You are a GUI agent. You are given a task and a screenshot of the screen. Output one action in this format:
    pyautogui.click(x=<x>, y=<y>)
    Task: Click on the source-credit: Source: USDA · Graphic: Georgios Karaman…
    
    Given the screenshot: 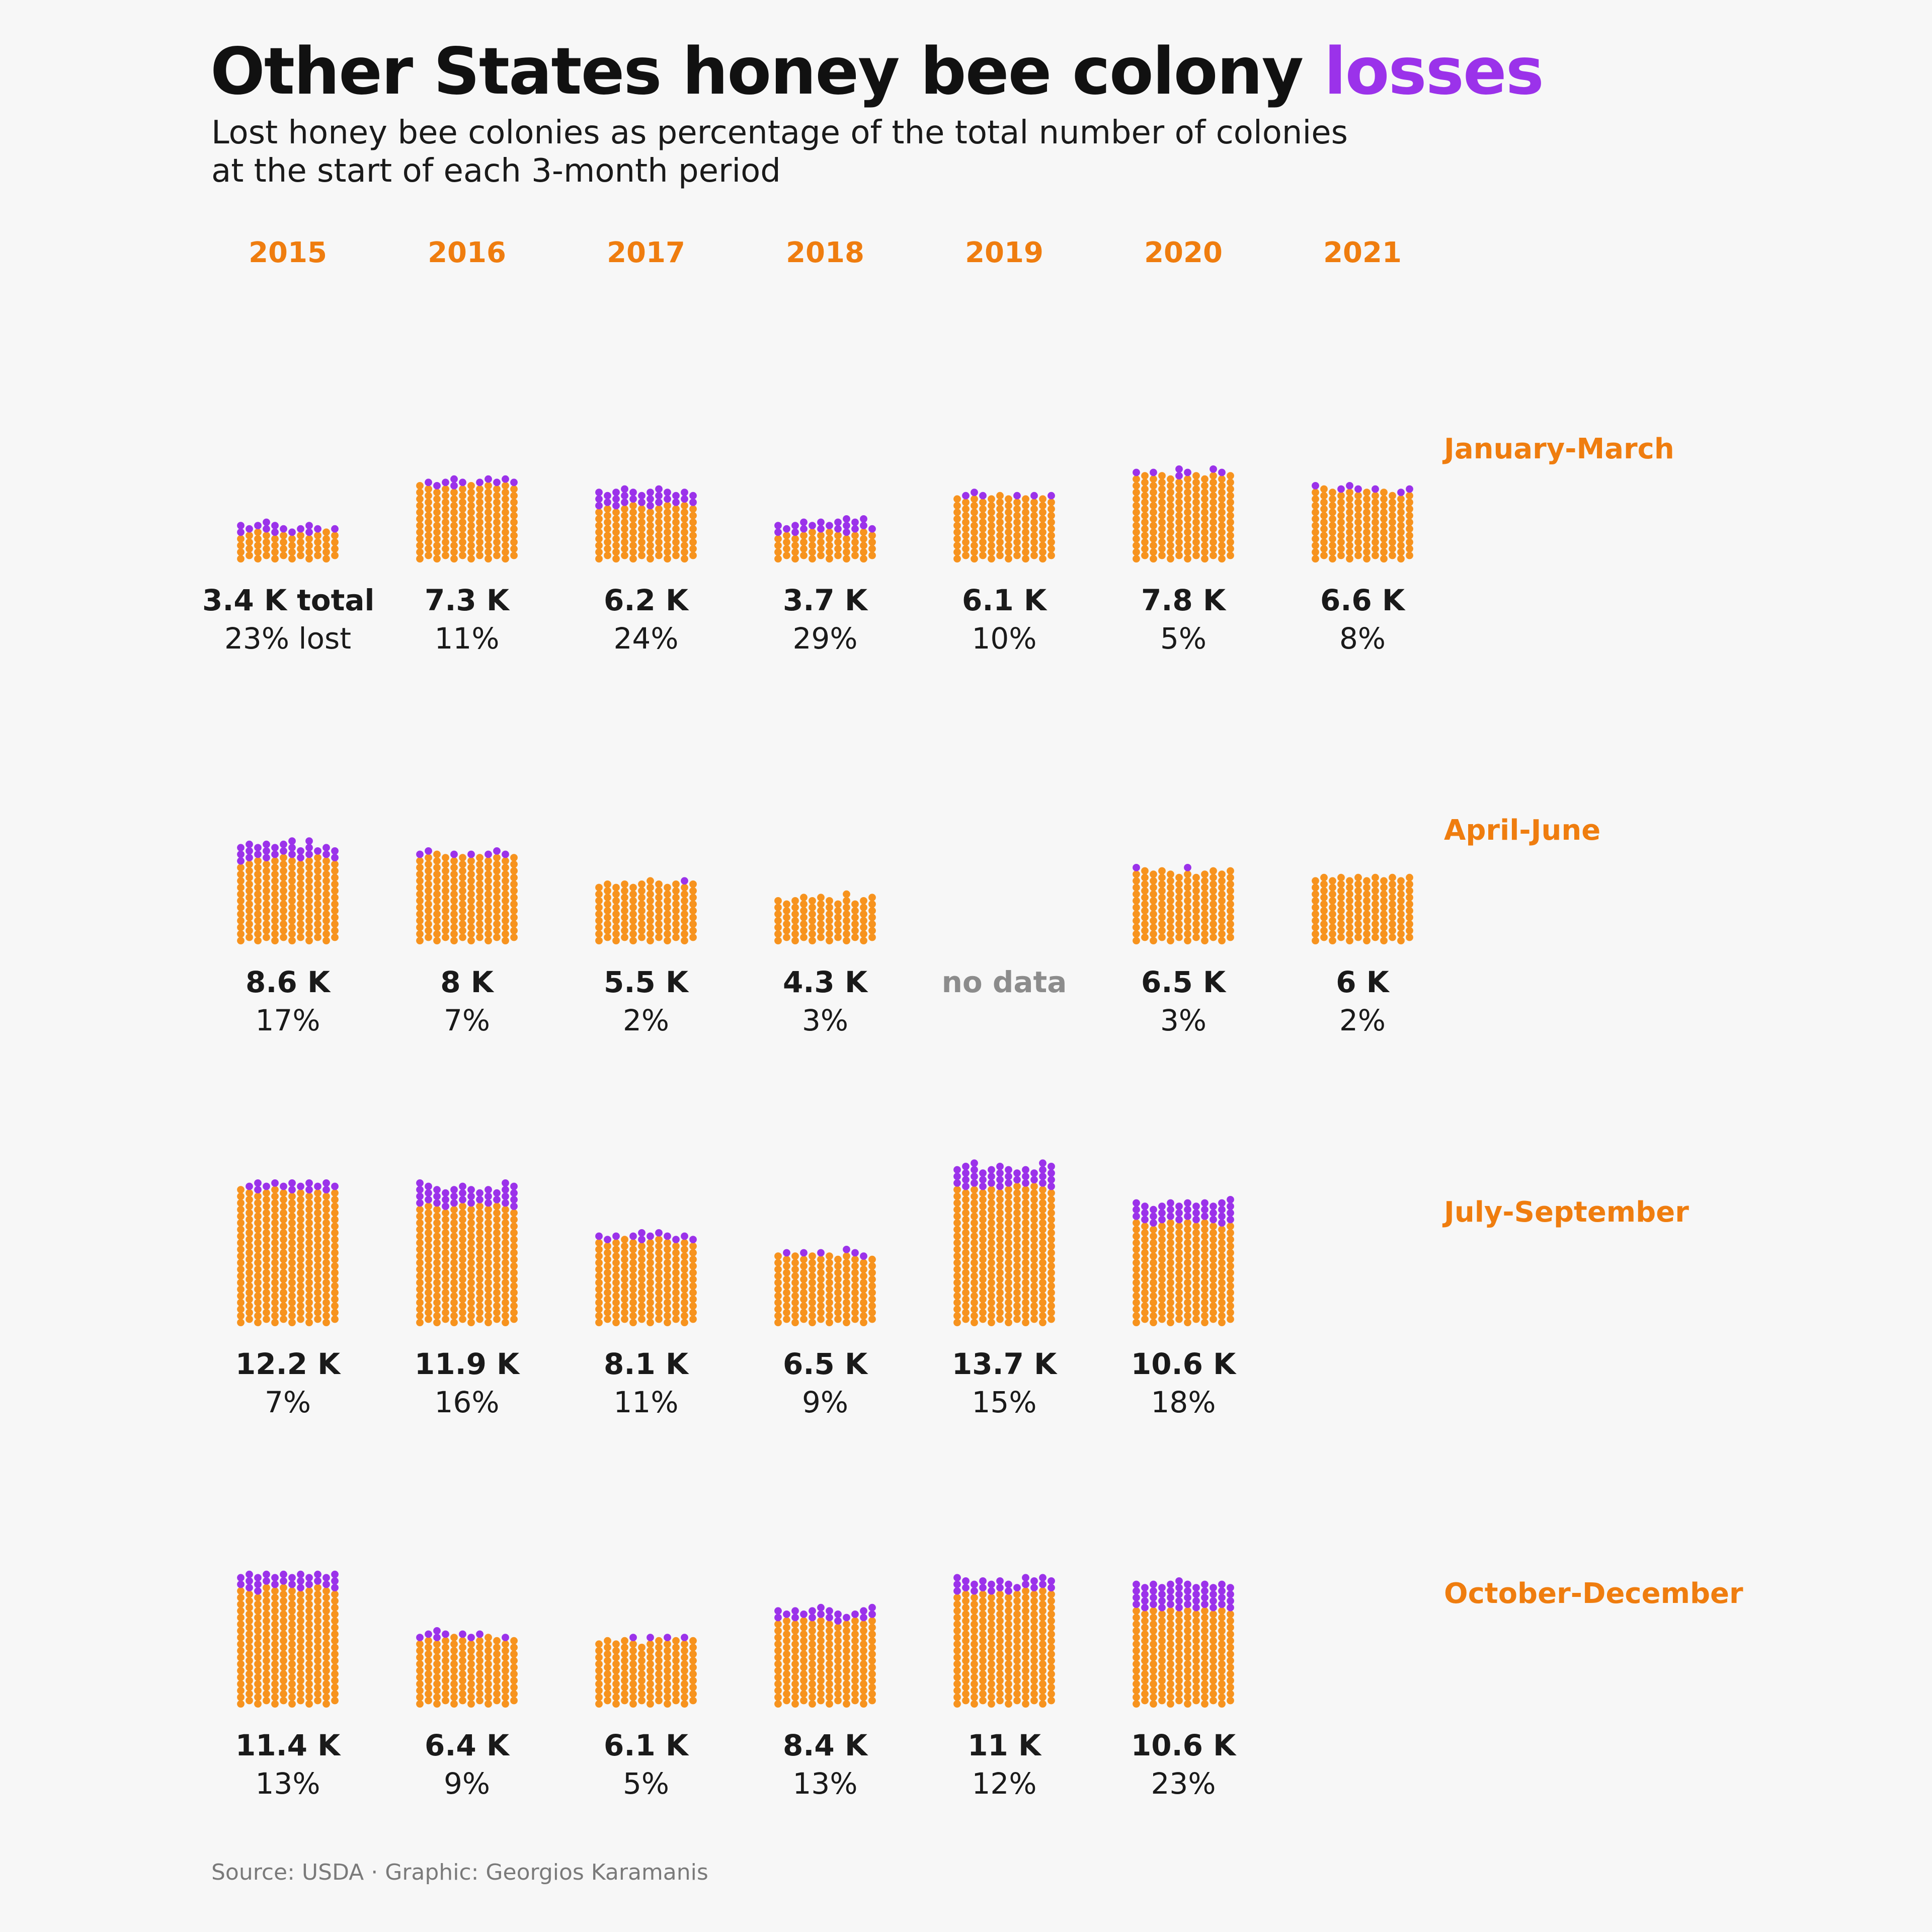 What is the action you would take?
    pyautogui.click(x=460, y=1873)
    